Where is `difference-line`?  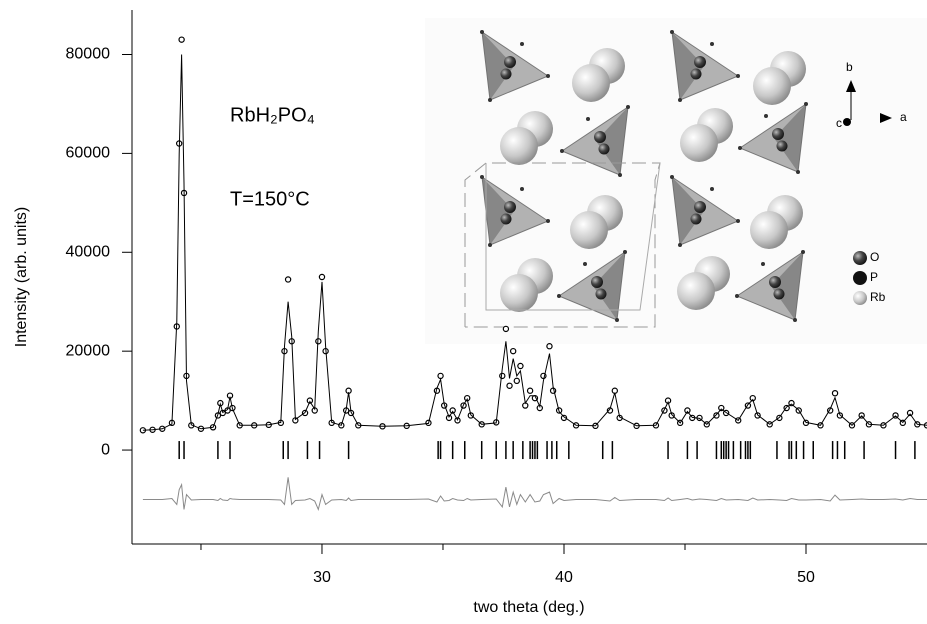 difference-line is located at coordinates (534, 494).